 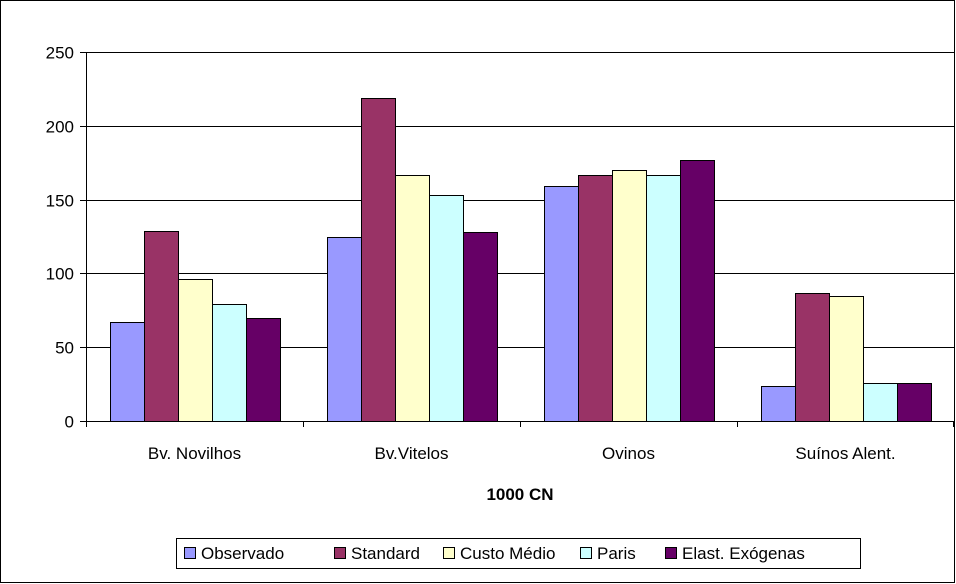 I want to click on y-tick-label: 50, so click(x=64, y=348).